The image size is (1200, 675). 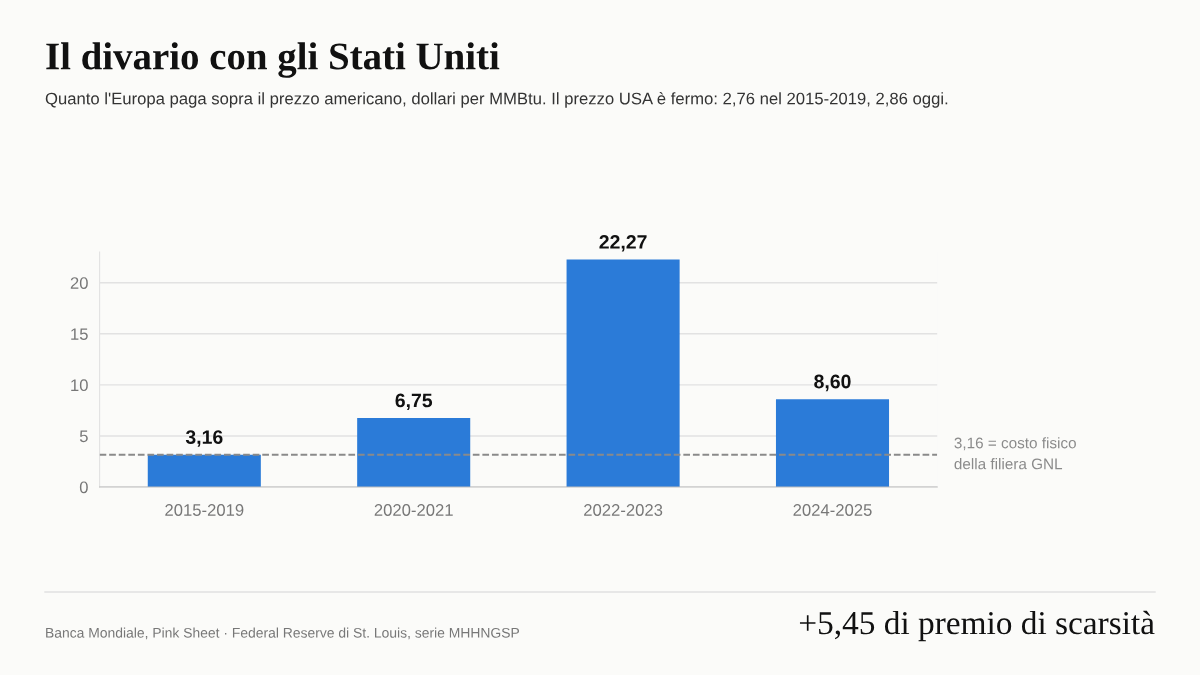 What do you see at coordinates (83, 487) in the screenshot?
I see `y-tick-label: 0` at bounding box center [83, 487].